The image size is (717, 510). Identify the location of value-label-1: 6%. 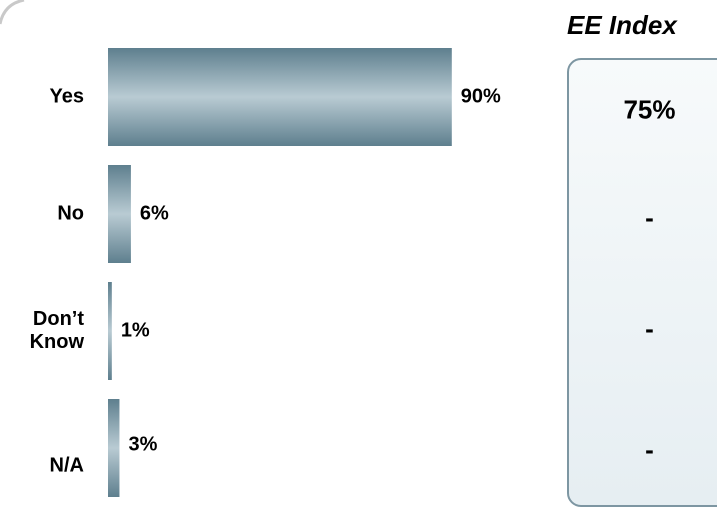
(154, 213).